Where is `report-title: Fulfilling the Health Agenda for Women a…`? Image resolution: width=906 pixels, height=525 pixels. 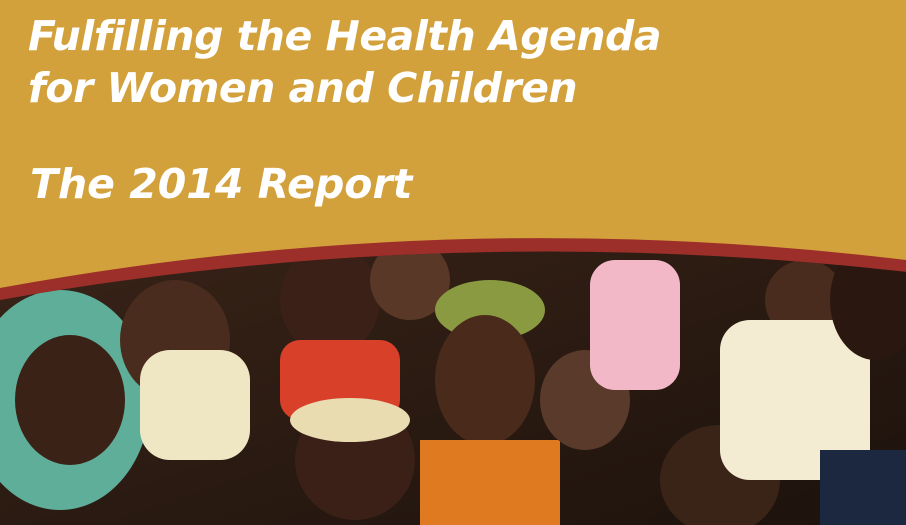 report-title: Fulfilling the Health Agenda for Women a… is located at coordinates (345, 62).